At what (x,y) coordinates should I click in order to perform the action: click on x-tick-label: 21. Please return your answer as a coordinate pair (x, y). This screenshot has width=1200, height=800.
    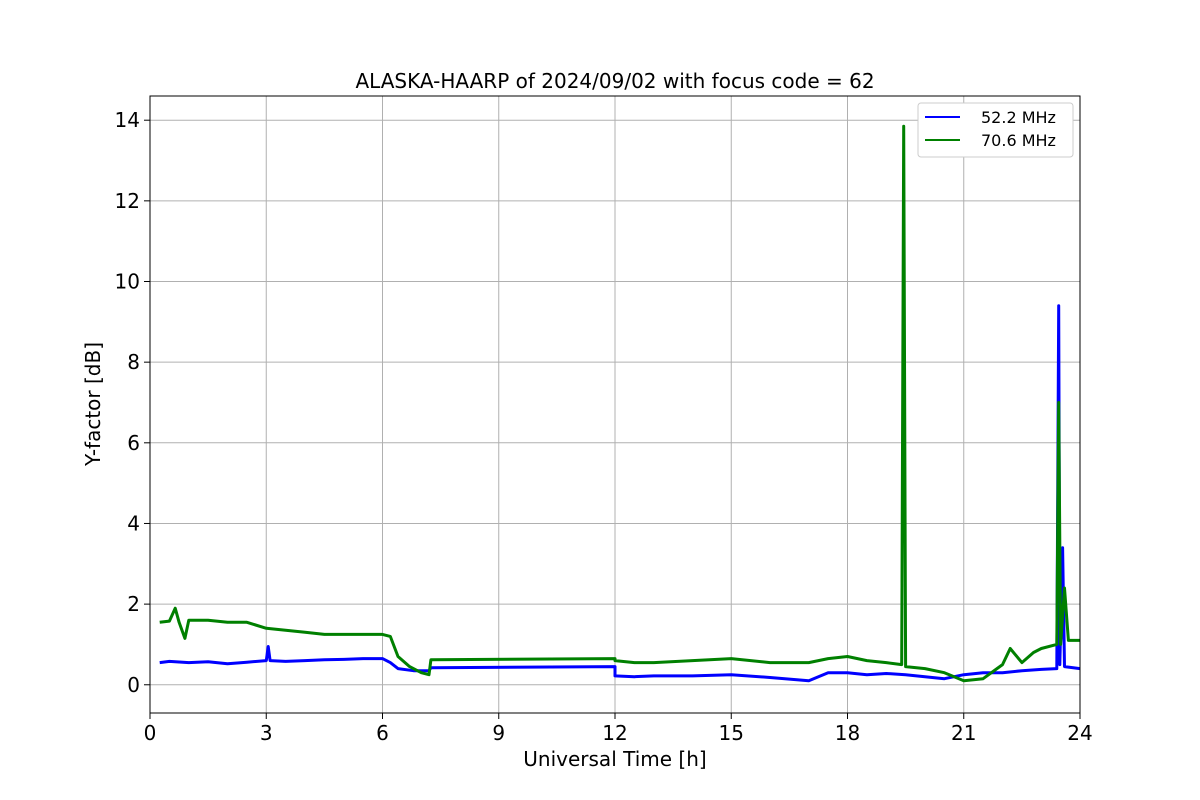
    Looking at the image, I should click on (963, 733).